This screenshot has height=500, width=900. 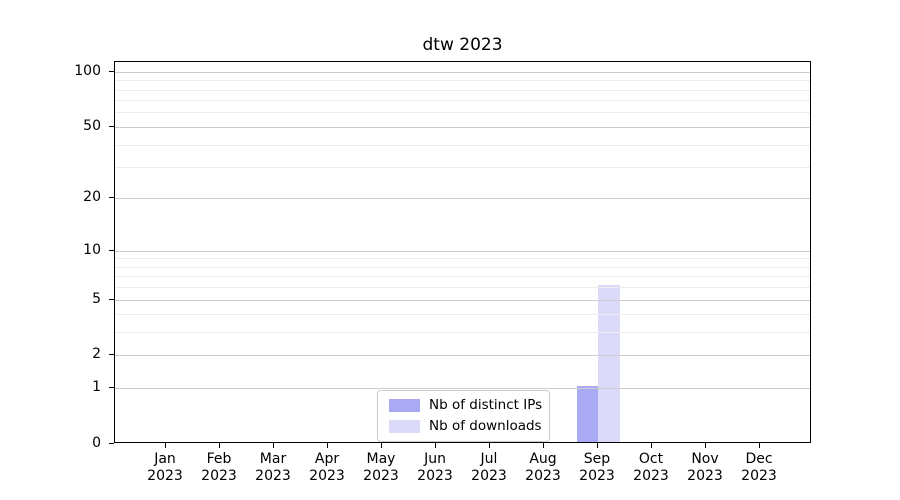 I want to click on x-tick-year-apr: 2023, so click(x=327, y=475).